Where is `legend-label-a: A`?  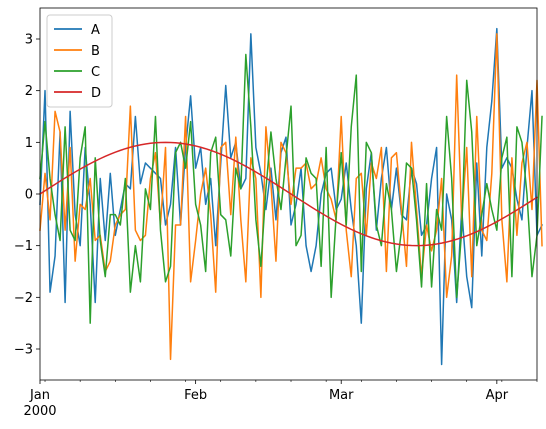 legend-label-a: A is located at coordinates (95, 30).